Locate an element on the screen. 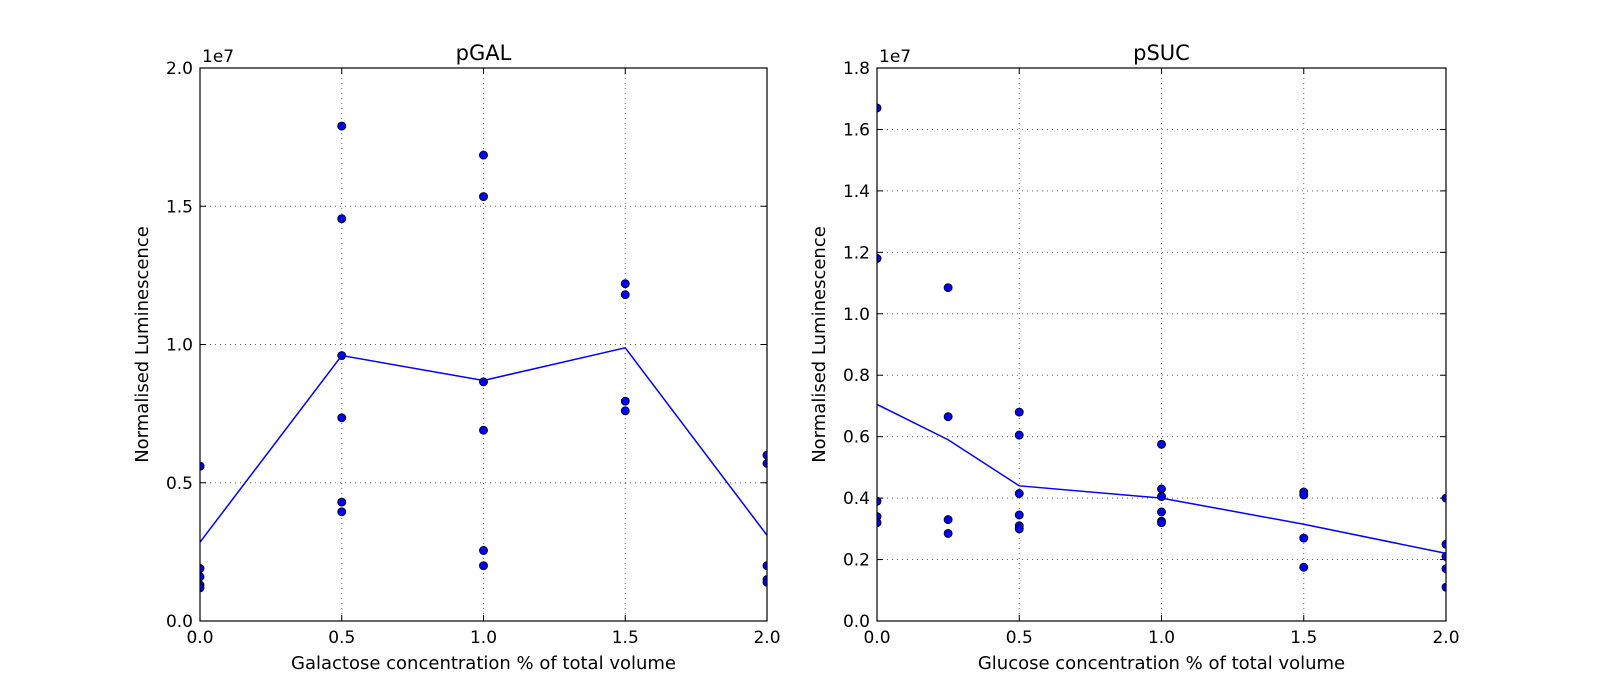  mean-line is located at coordinates (1161, 479).